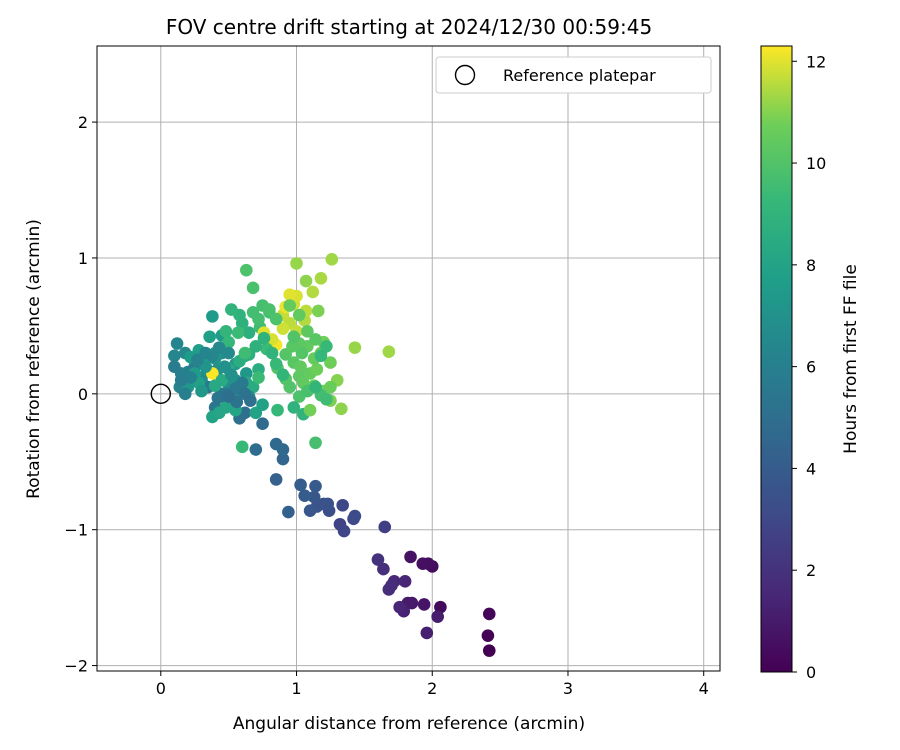 The height and width of the screenshot is (750, 900). Describe the element at coordinates (160, 394) in the screenshot. I see `reference-platepar-marker` at that location.